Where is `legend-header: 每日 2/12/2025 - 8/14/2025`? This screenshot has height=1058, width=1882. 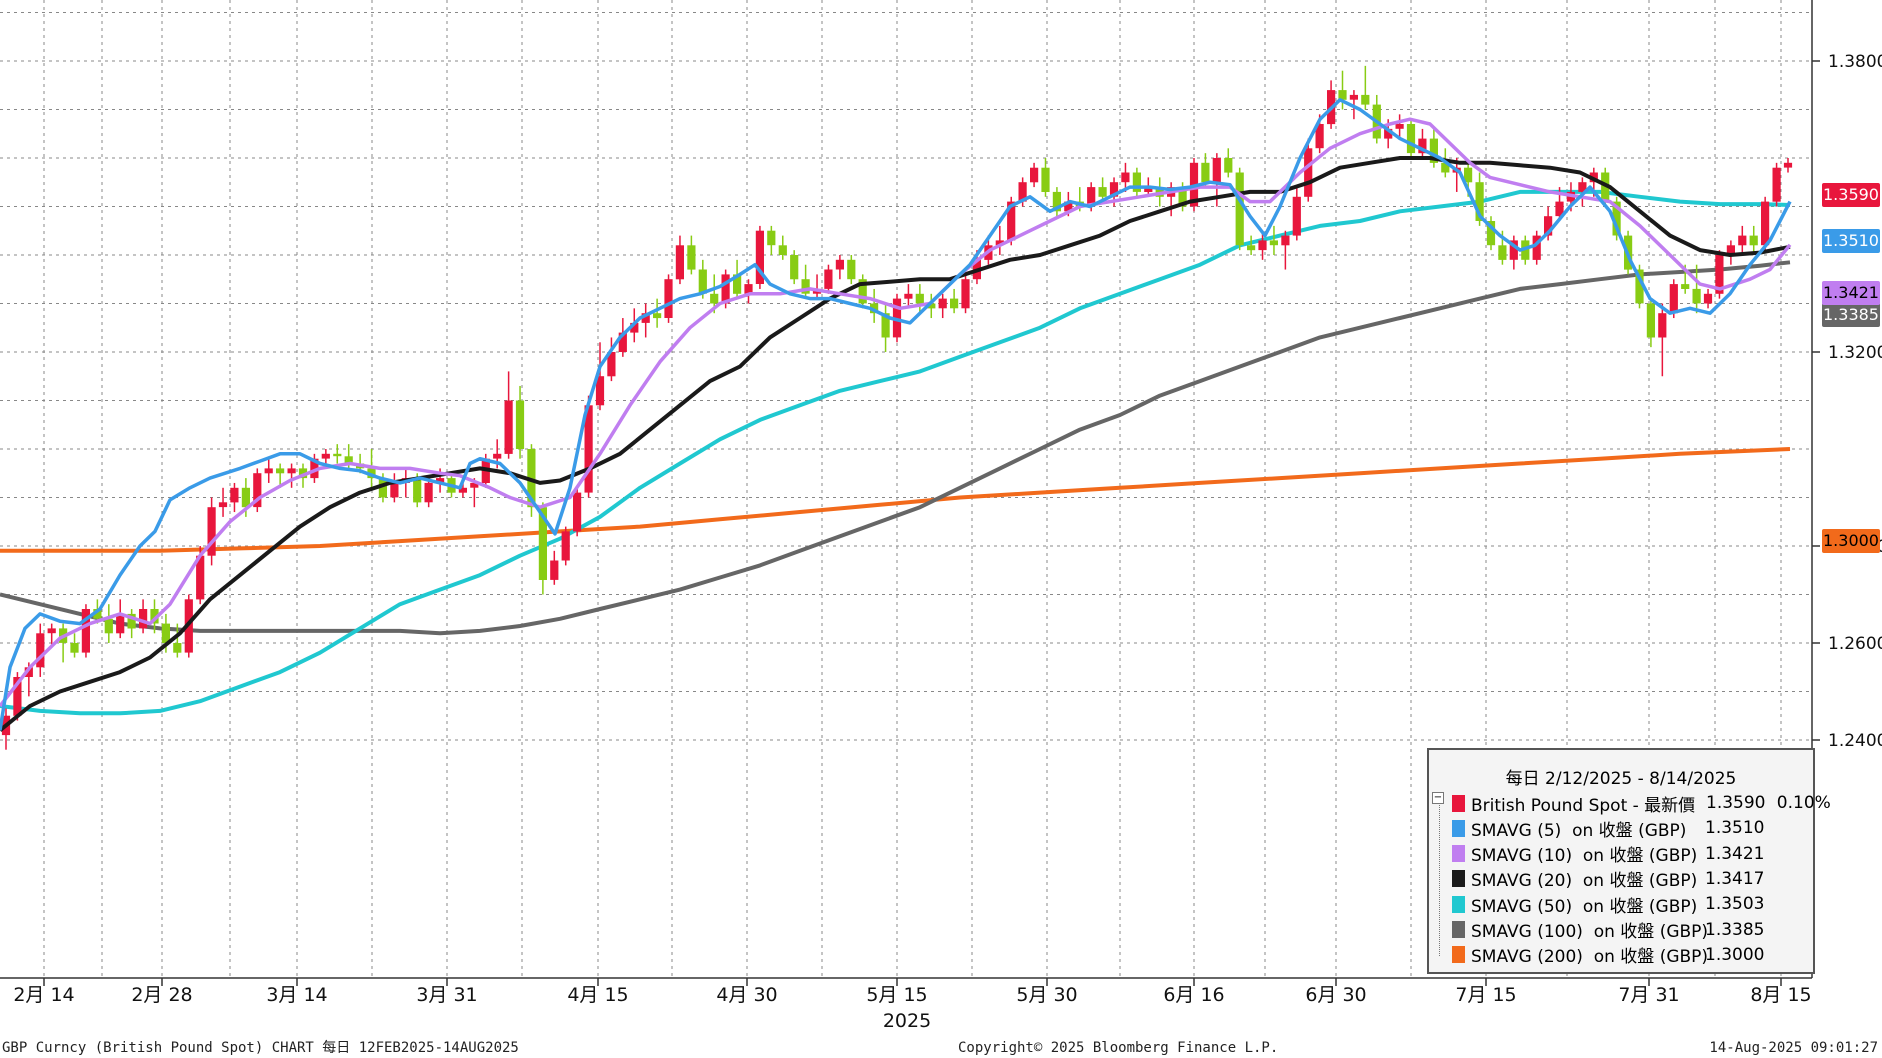 legend-header: 每日 2/12/2025 - 8/14/2025 is located at coordinates (1621, 779).